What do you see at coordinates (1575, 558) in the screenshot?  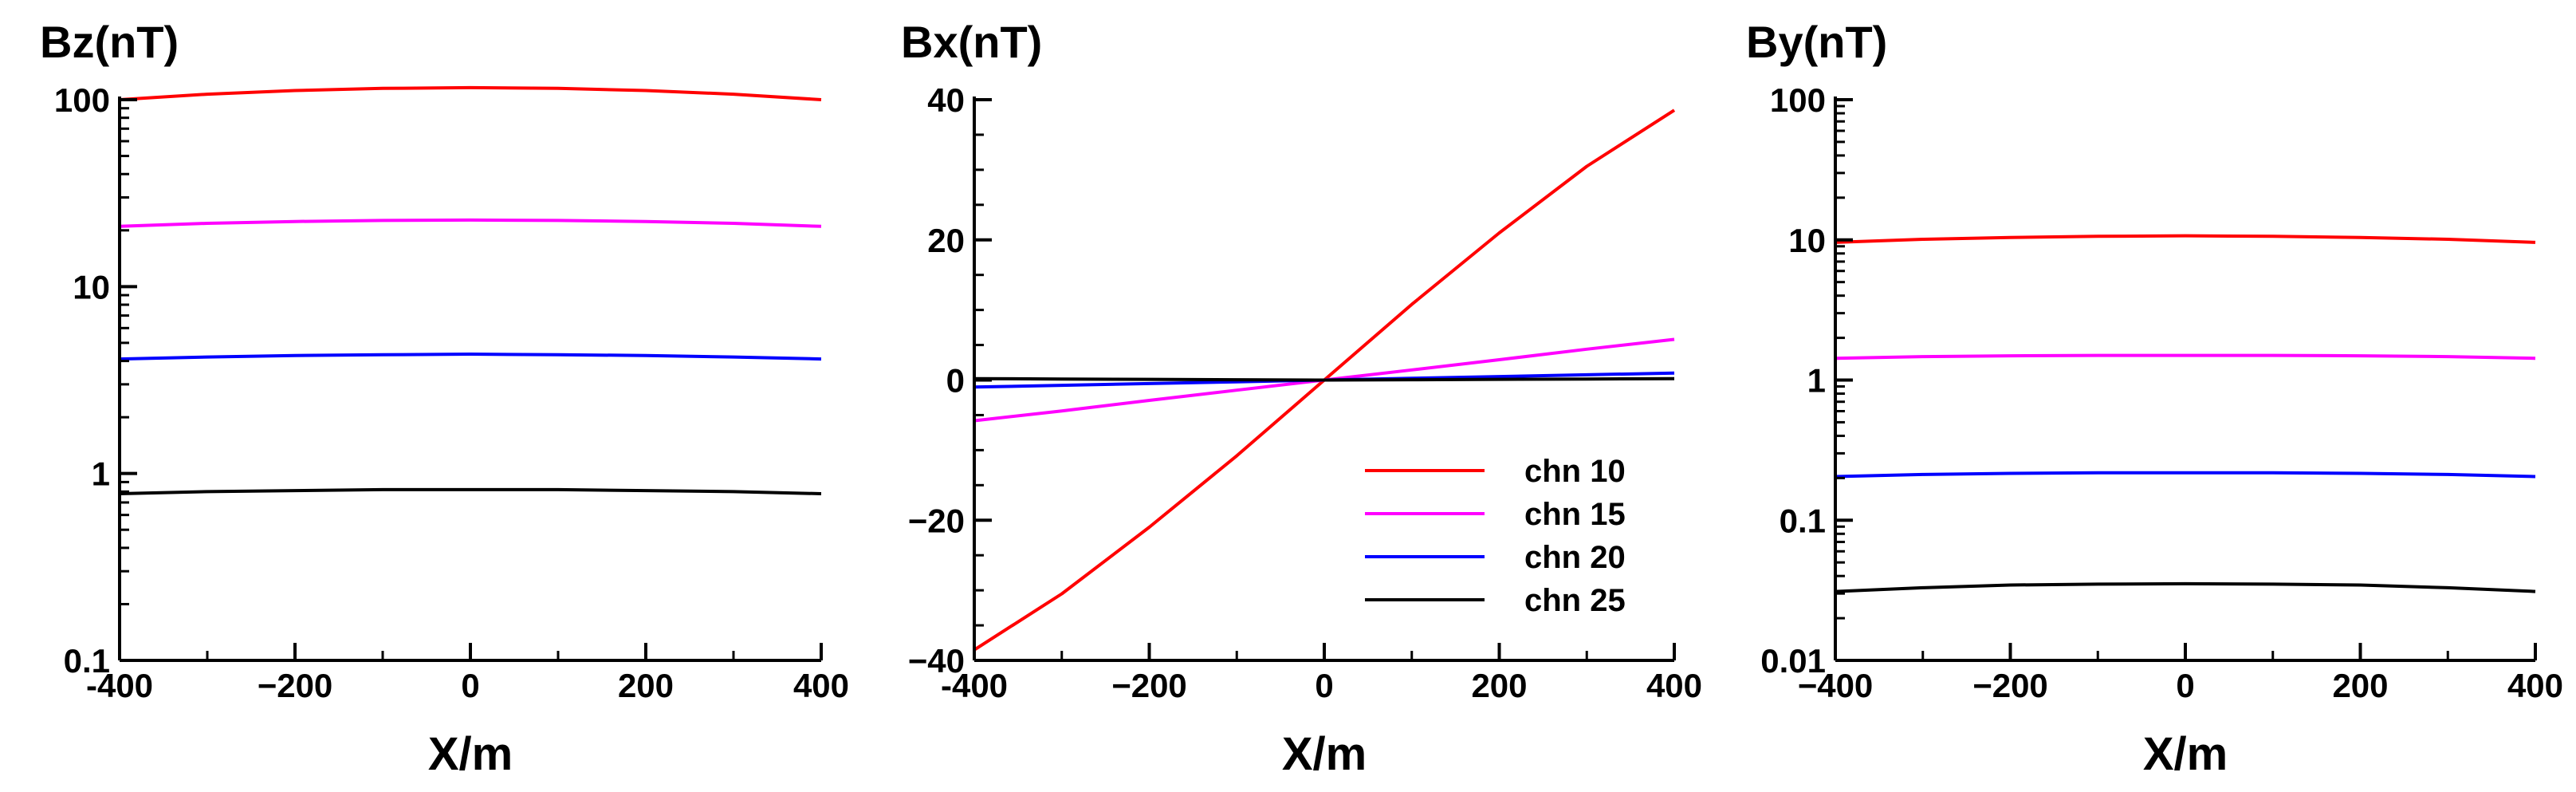 I see `legend-label: chn 20` at bounding box center [1575, 558].